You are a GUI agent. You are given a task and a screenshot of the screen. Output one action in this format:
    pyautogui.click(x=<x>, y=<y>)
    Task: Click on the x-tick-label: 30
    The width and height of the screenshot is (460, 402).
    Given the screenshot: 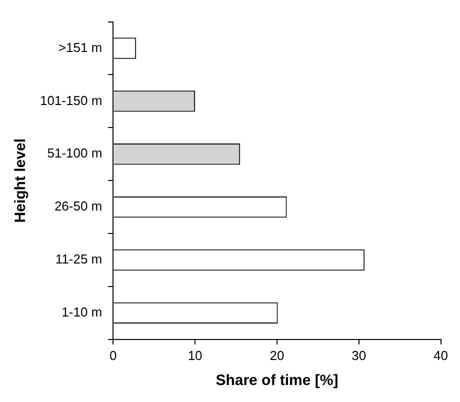 What is the action you would take?
    pyautogui.click(x=359, y=355)
    